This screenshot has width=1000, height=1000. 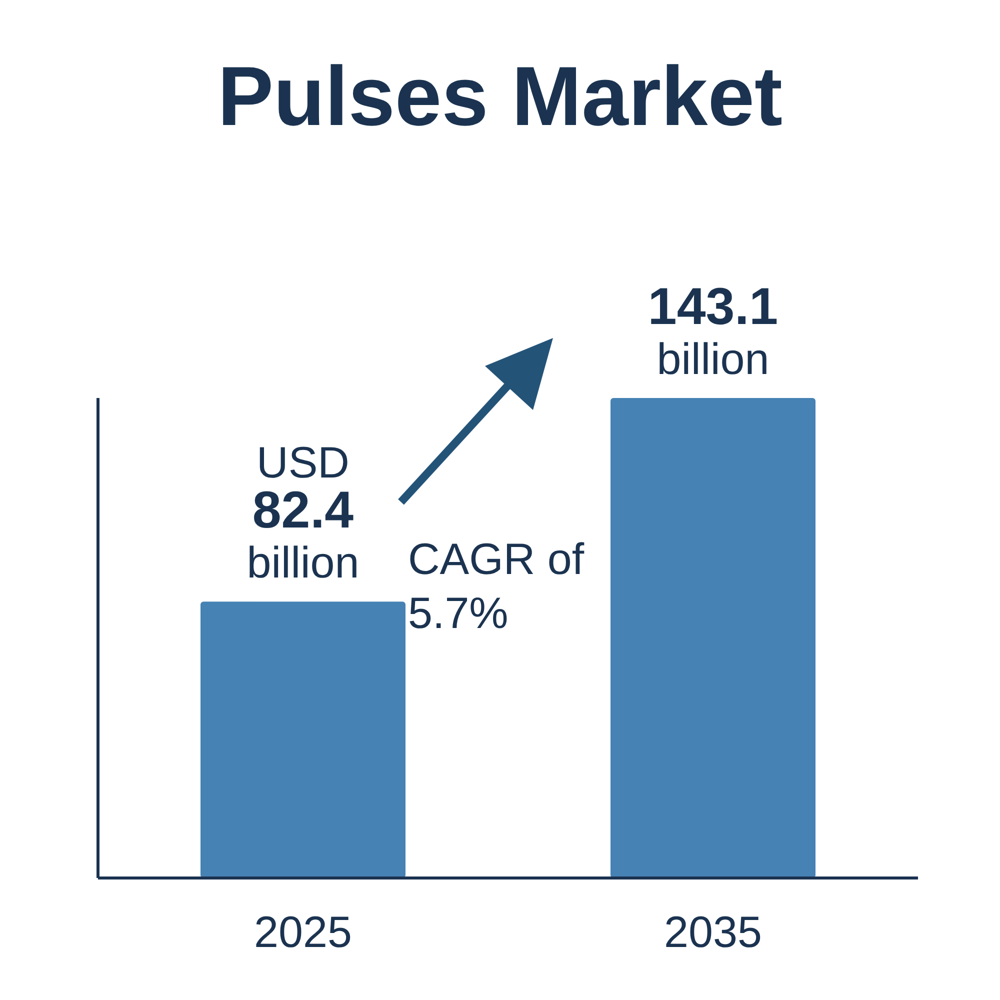 What do you see at coordinates (713, 331) in the screenshot?
I see `data-label: 143.1 billion` at bounding box center [713, 331].